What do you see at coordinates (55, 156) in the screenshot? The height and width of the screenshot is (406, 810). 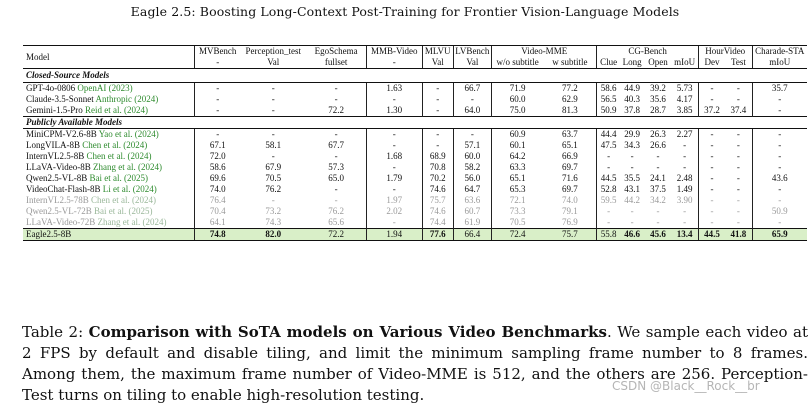 I see `model-name: InternVL2.5-8B` at bounding box center [55, 156].